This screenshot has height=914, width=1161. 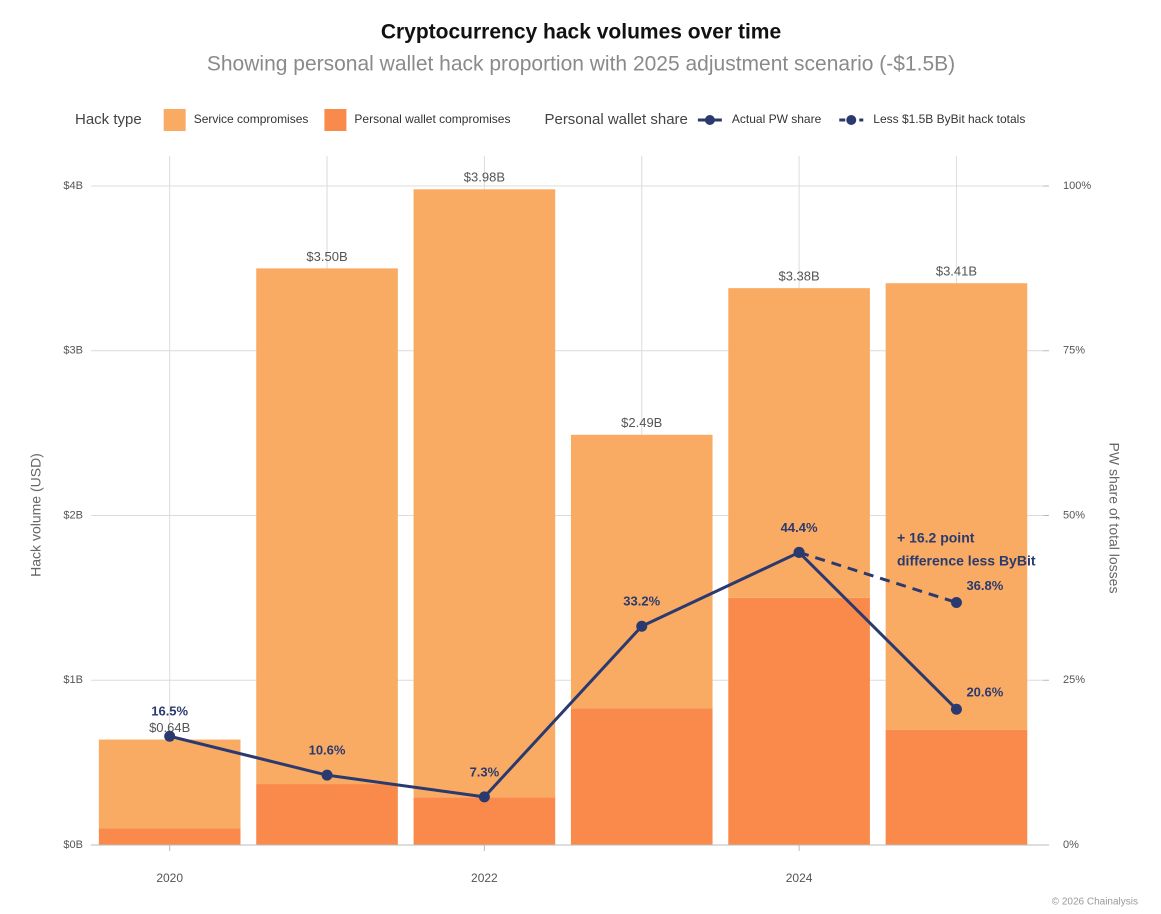 I want to click on annotation: + 16.2 point, so click(x=936, y=538).